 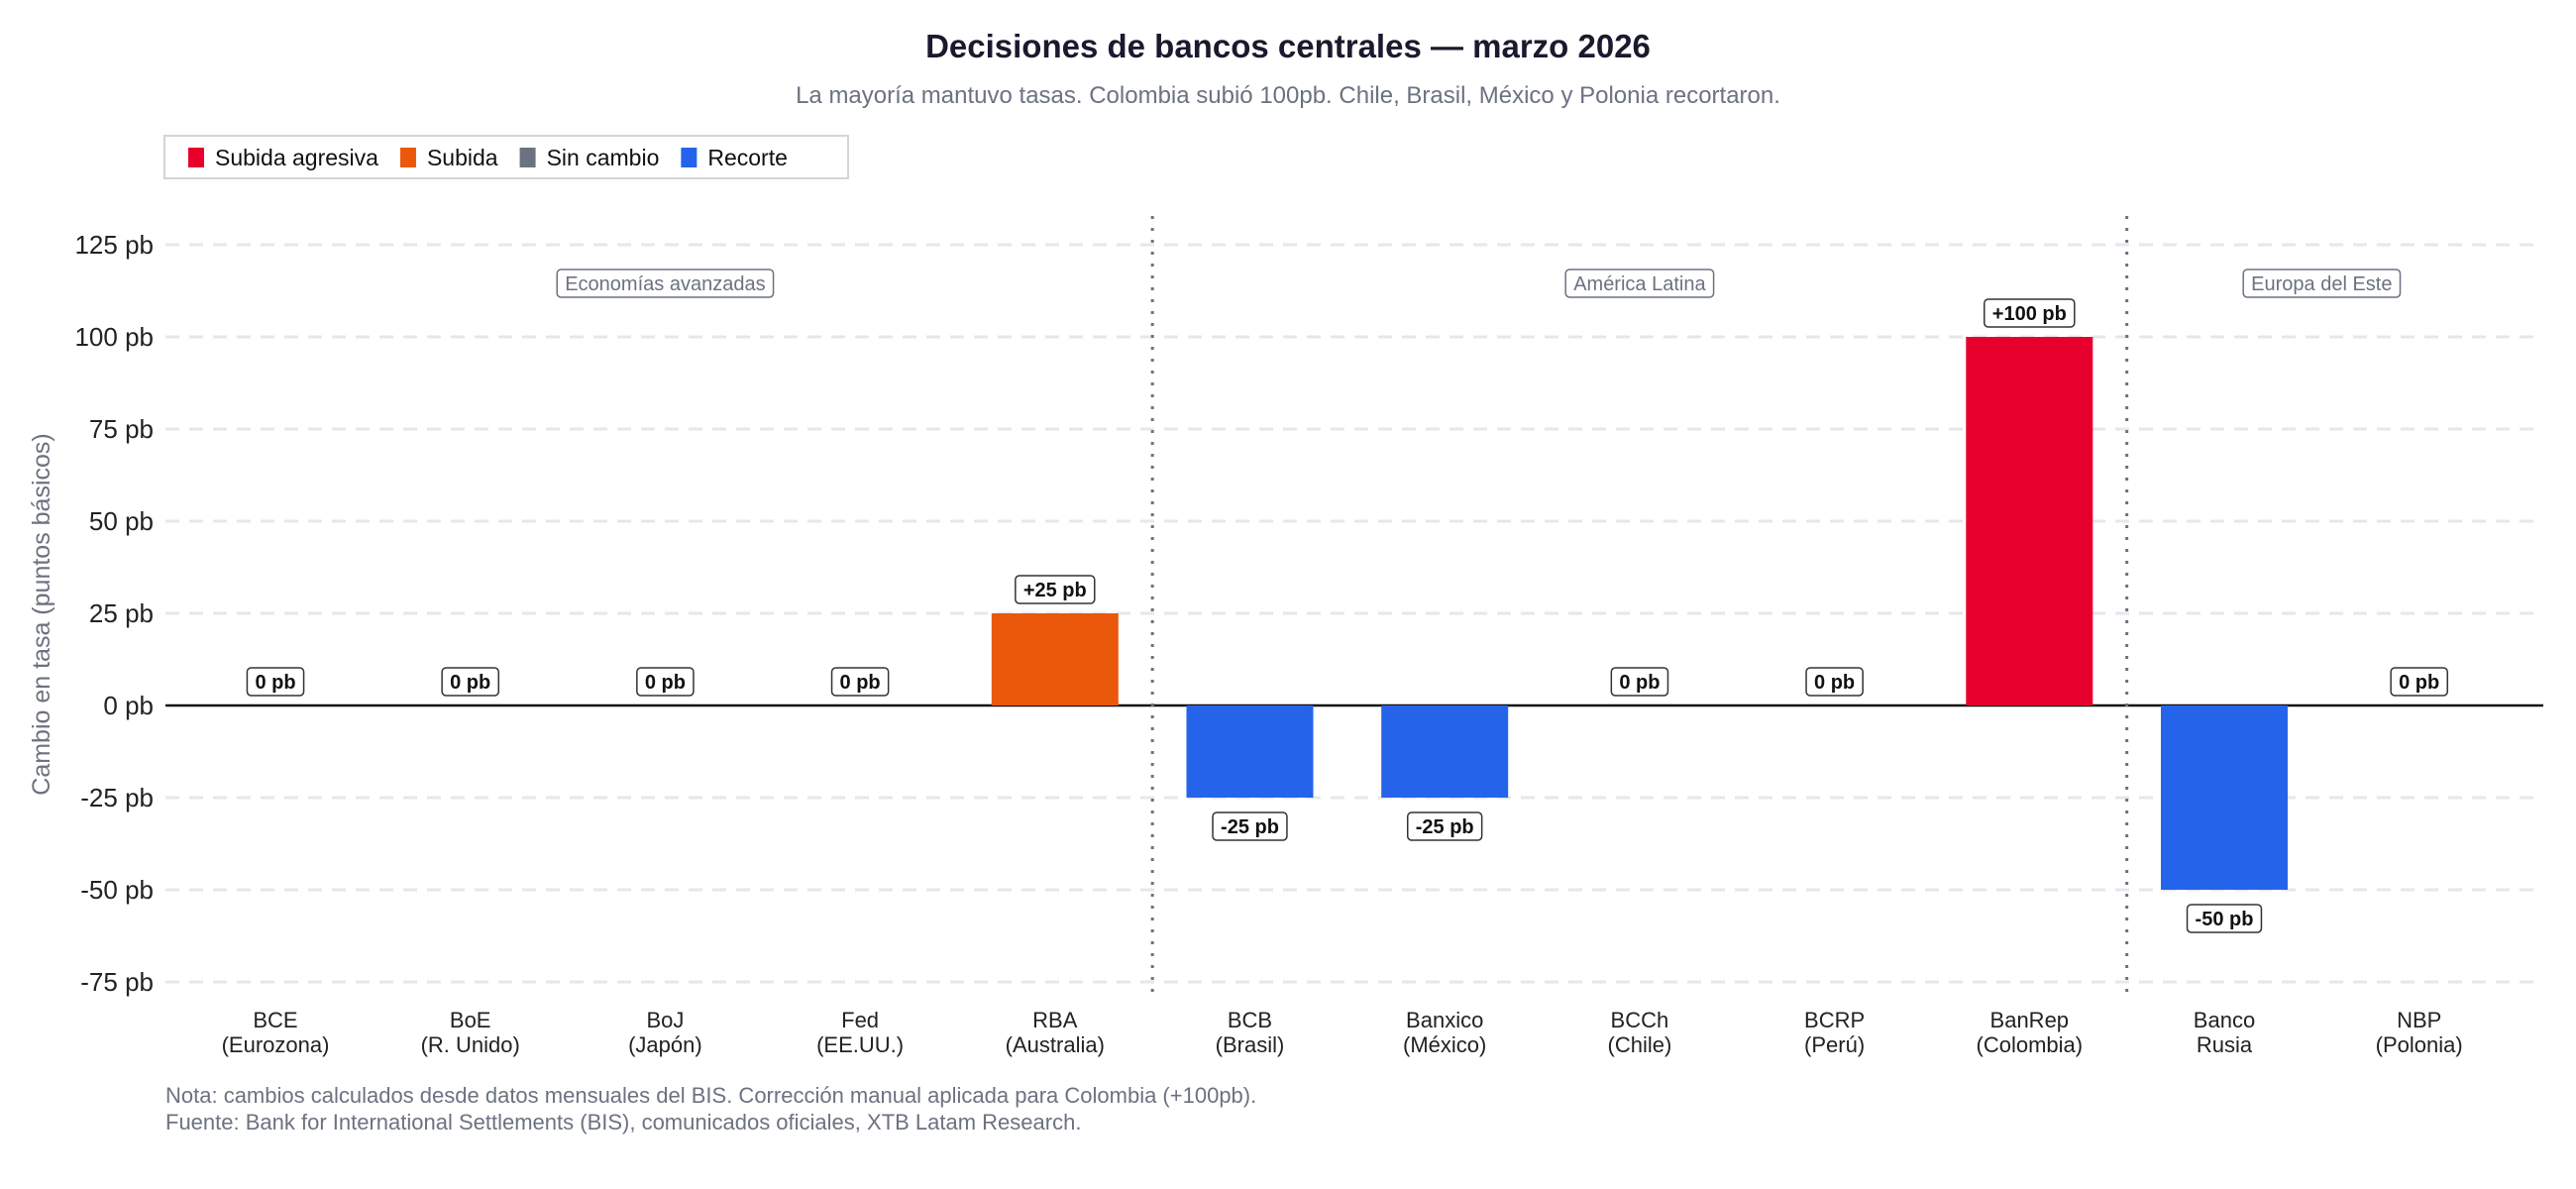 What do you see at coordinates (1444, 1044) in the screenshot?
I see `x-tick-sublabel: (México)` at bounding box center [1444, 1044].